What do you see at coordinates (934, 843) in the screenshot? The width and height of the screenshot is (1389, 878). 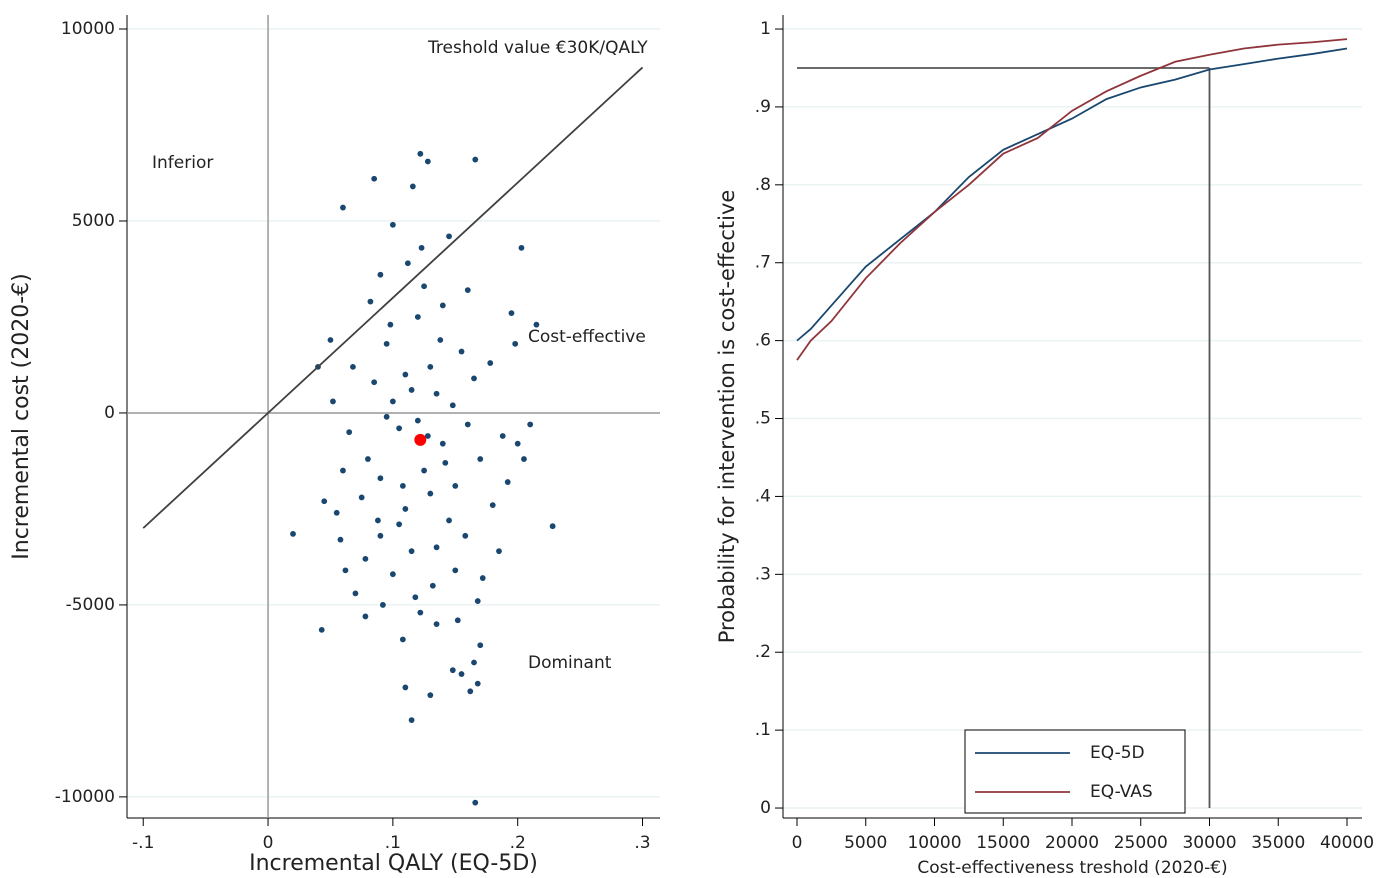 I see `x-tick-label: 10000` at bounding box center [934, 843].